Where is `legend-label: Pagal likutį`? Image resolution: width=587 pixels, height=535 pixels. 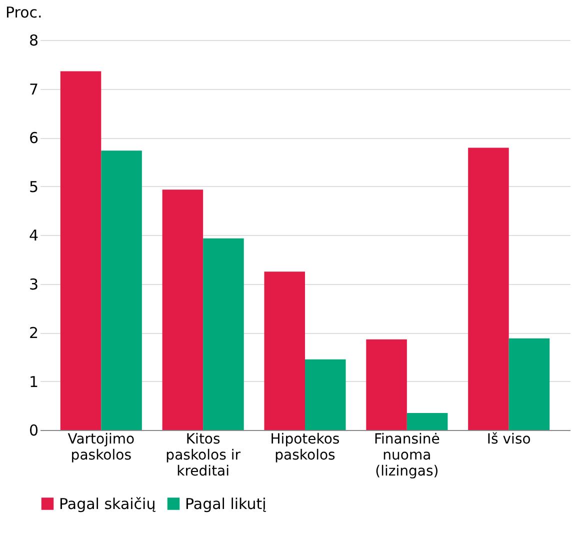
legend-label: Pagal likutį is located at coordinates (225, 503).